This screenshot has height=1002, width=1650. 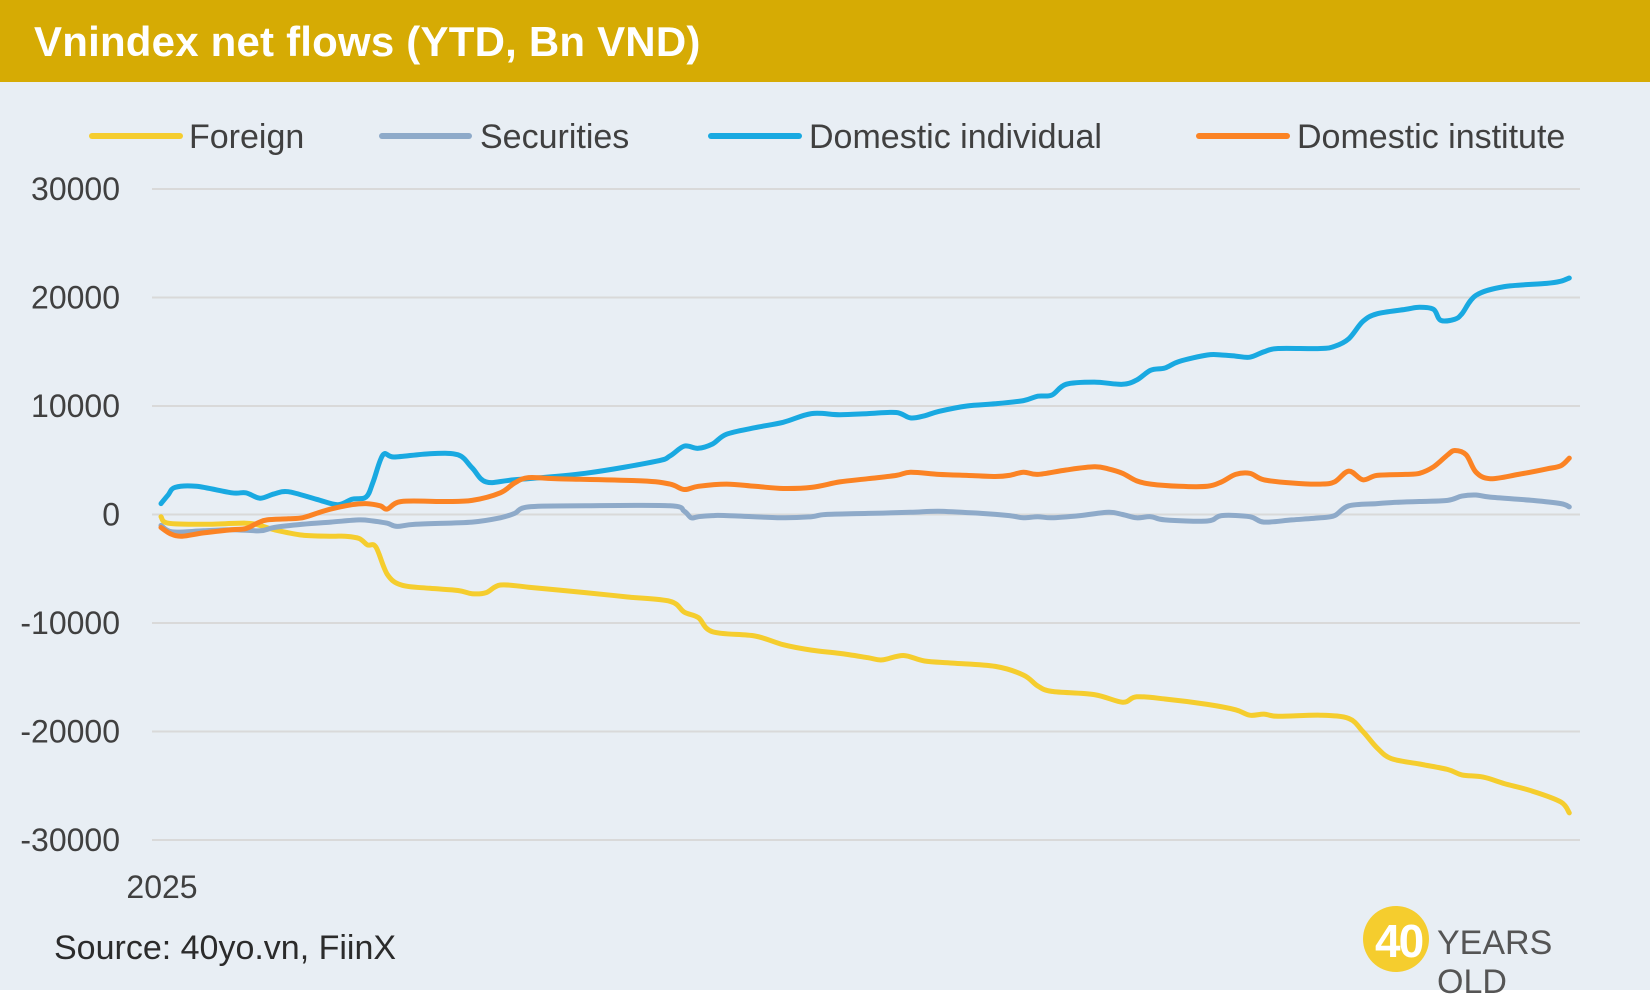 What do you see at coordinates (70, 623) in the screenshot?
I see `y-tick-label: -10000` at bounding box center [70, 623].